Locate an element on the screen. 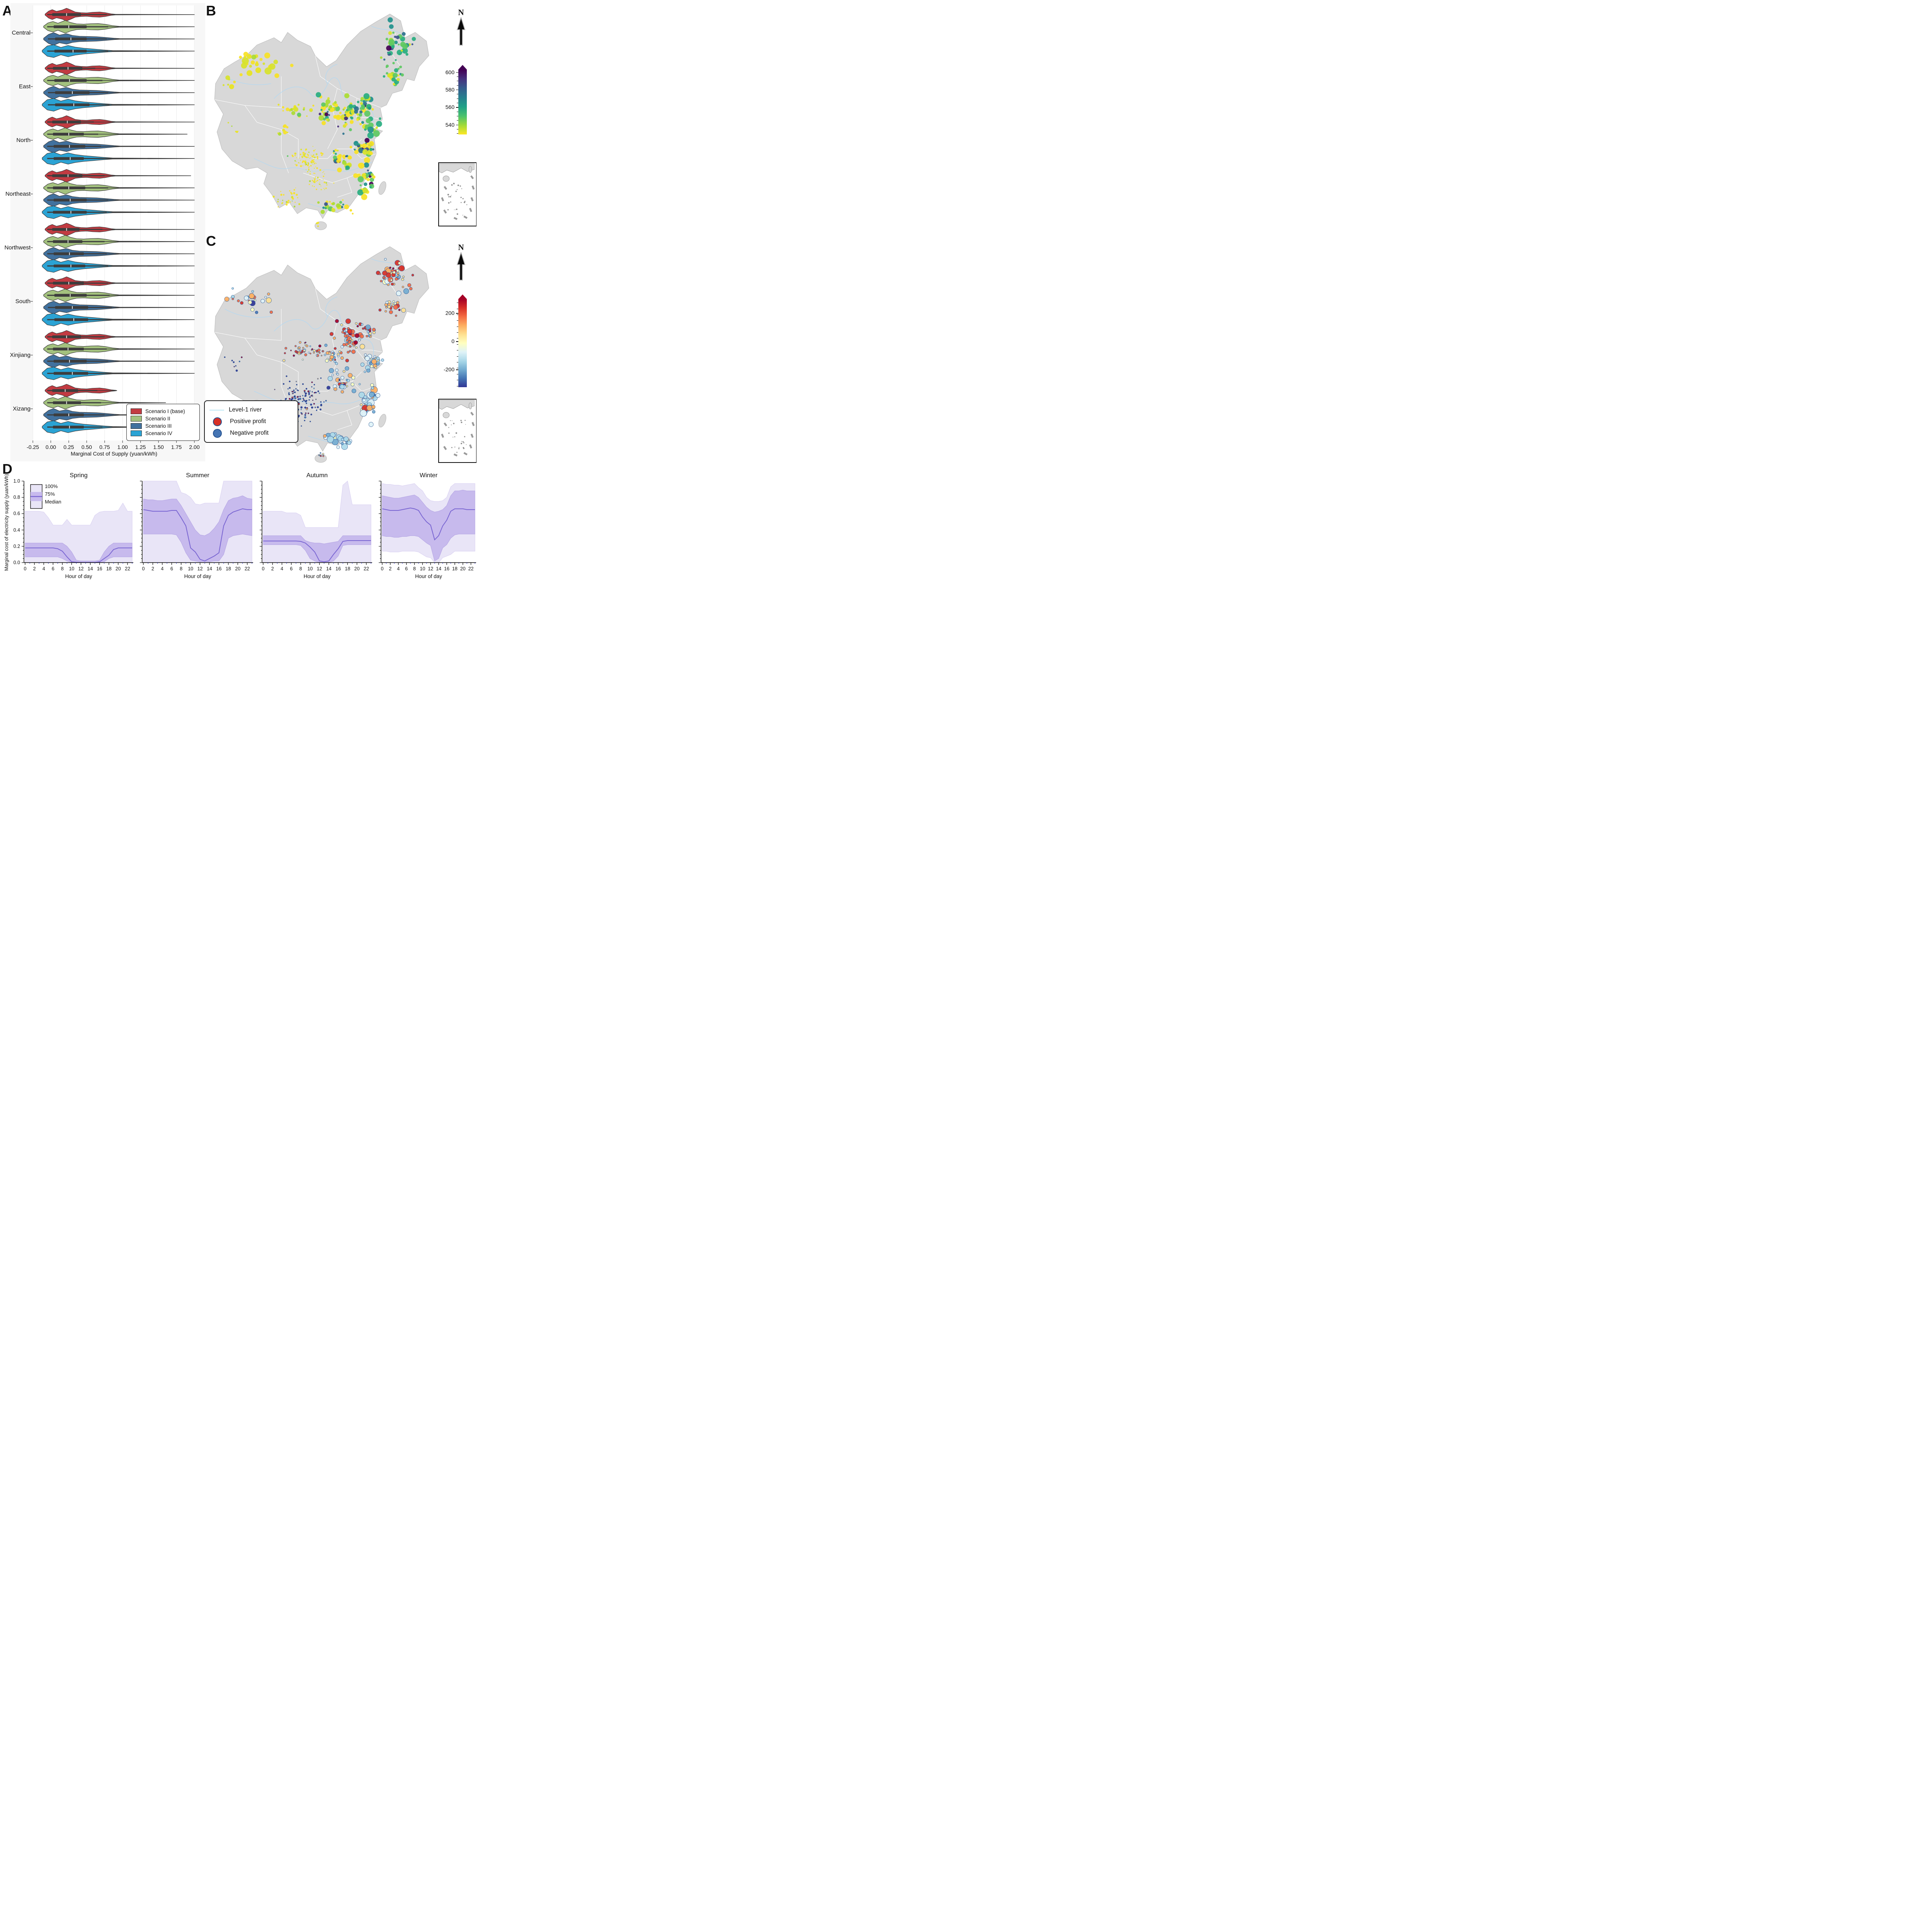 The height and width of the screenshot is (1932, 1906). scenario-swatch-icon is located at coordinates (136, 419).